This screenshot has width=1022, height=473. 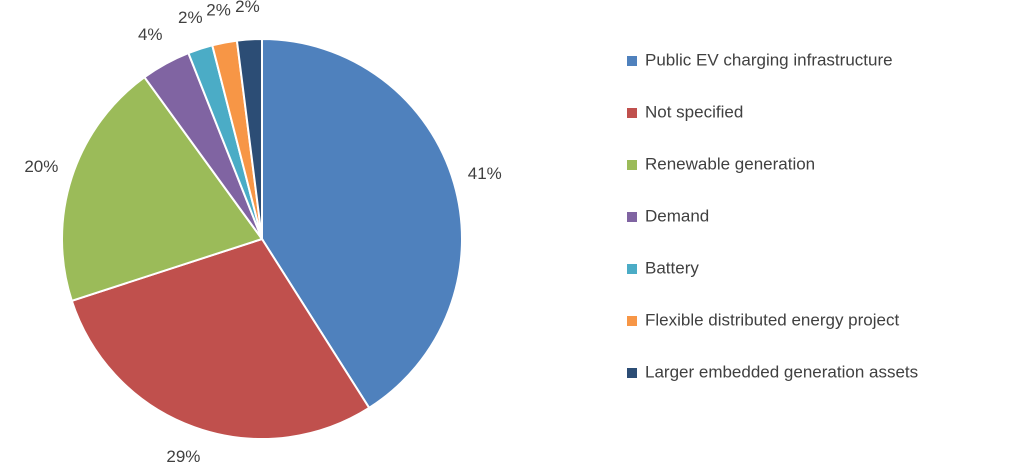 I want to click on legend-label: Larger embedded generation assets, so click(x=781, y=371).